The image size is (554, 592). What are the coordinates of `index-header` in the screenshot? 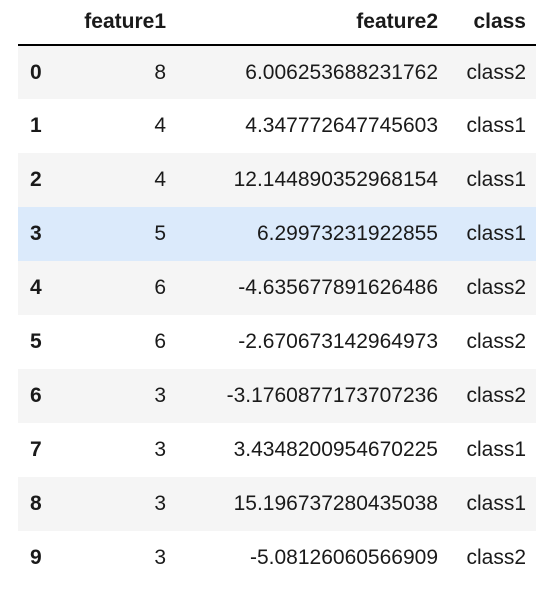 It's located at (43, 23).